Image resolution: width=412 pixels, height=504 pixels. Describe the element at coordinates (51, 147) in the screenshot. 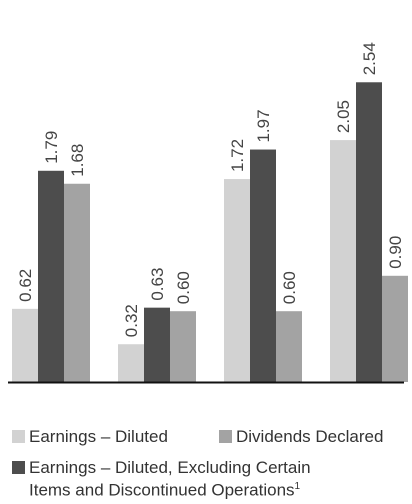

I see `data-label-08-series-2: 1.79` at that location.